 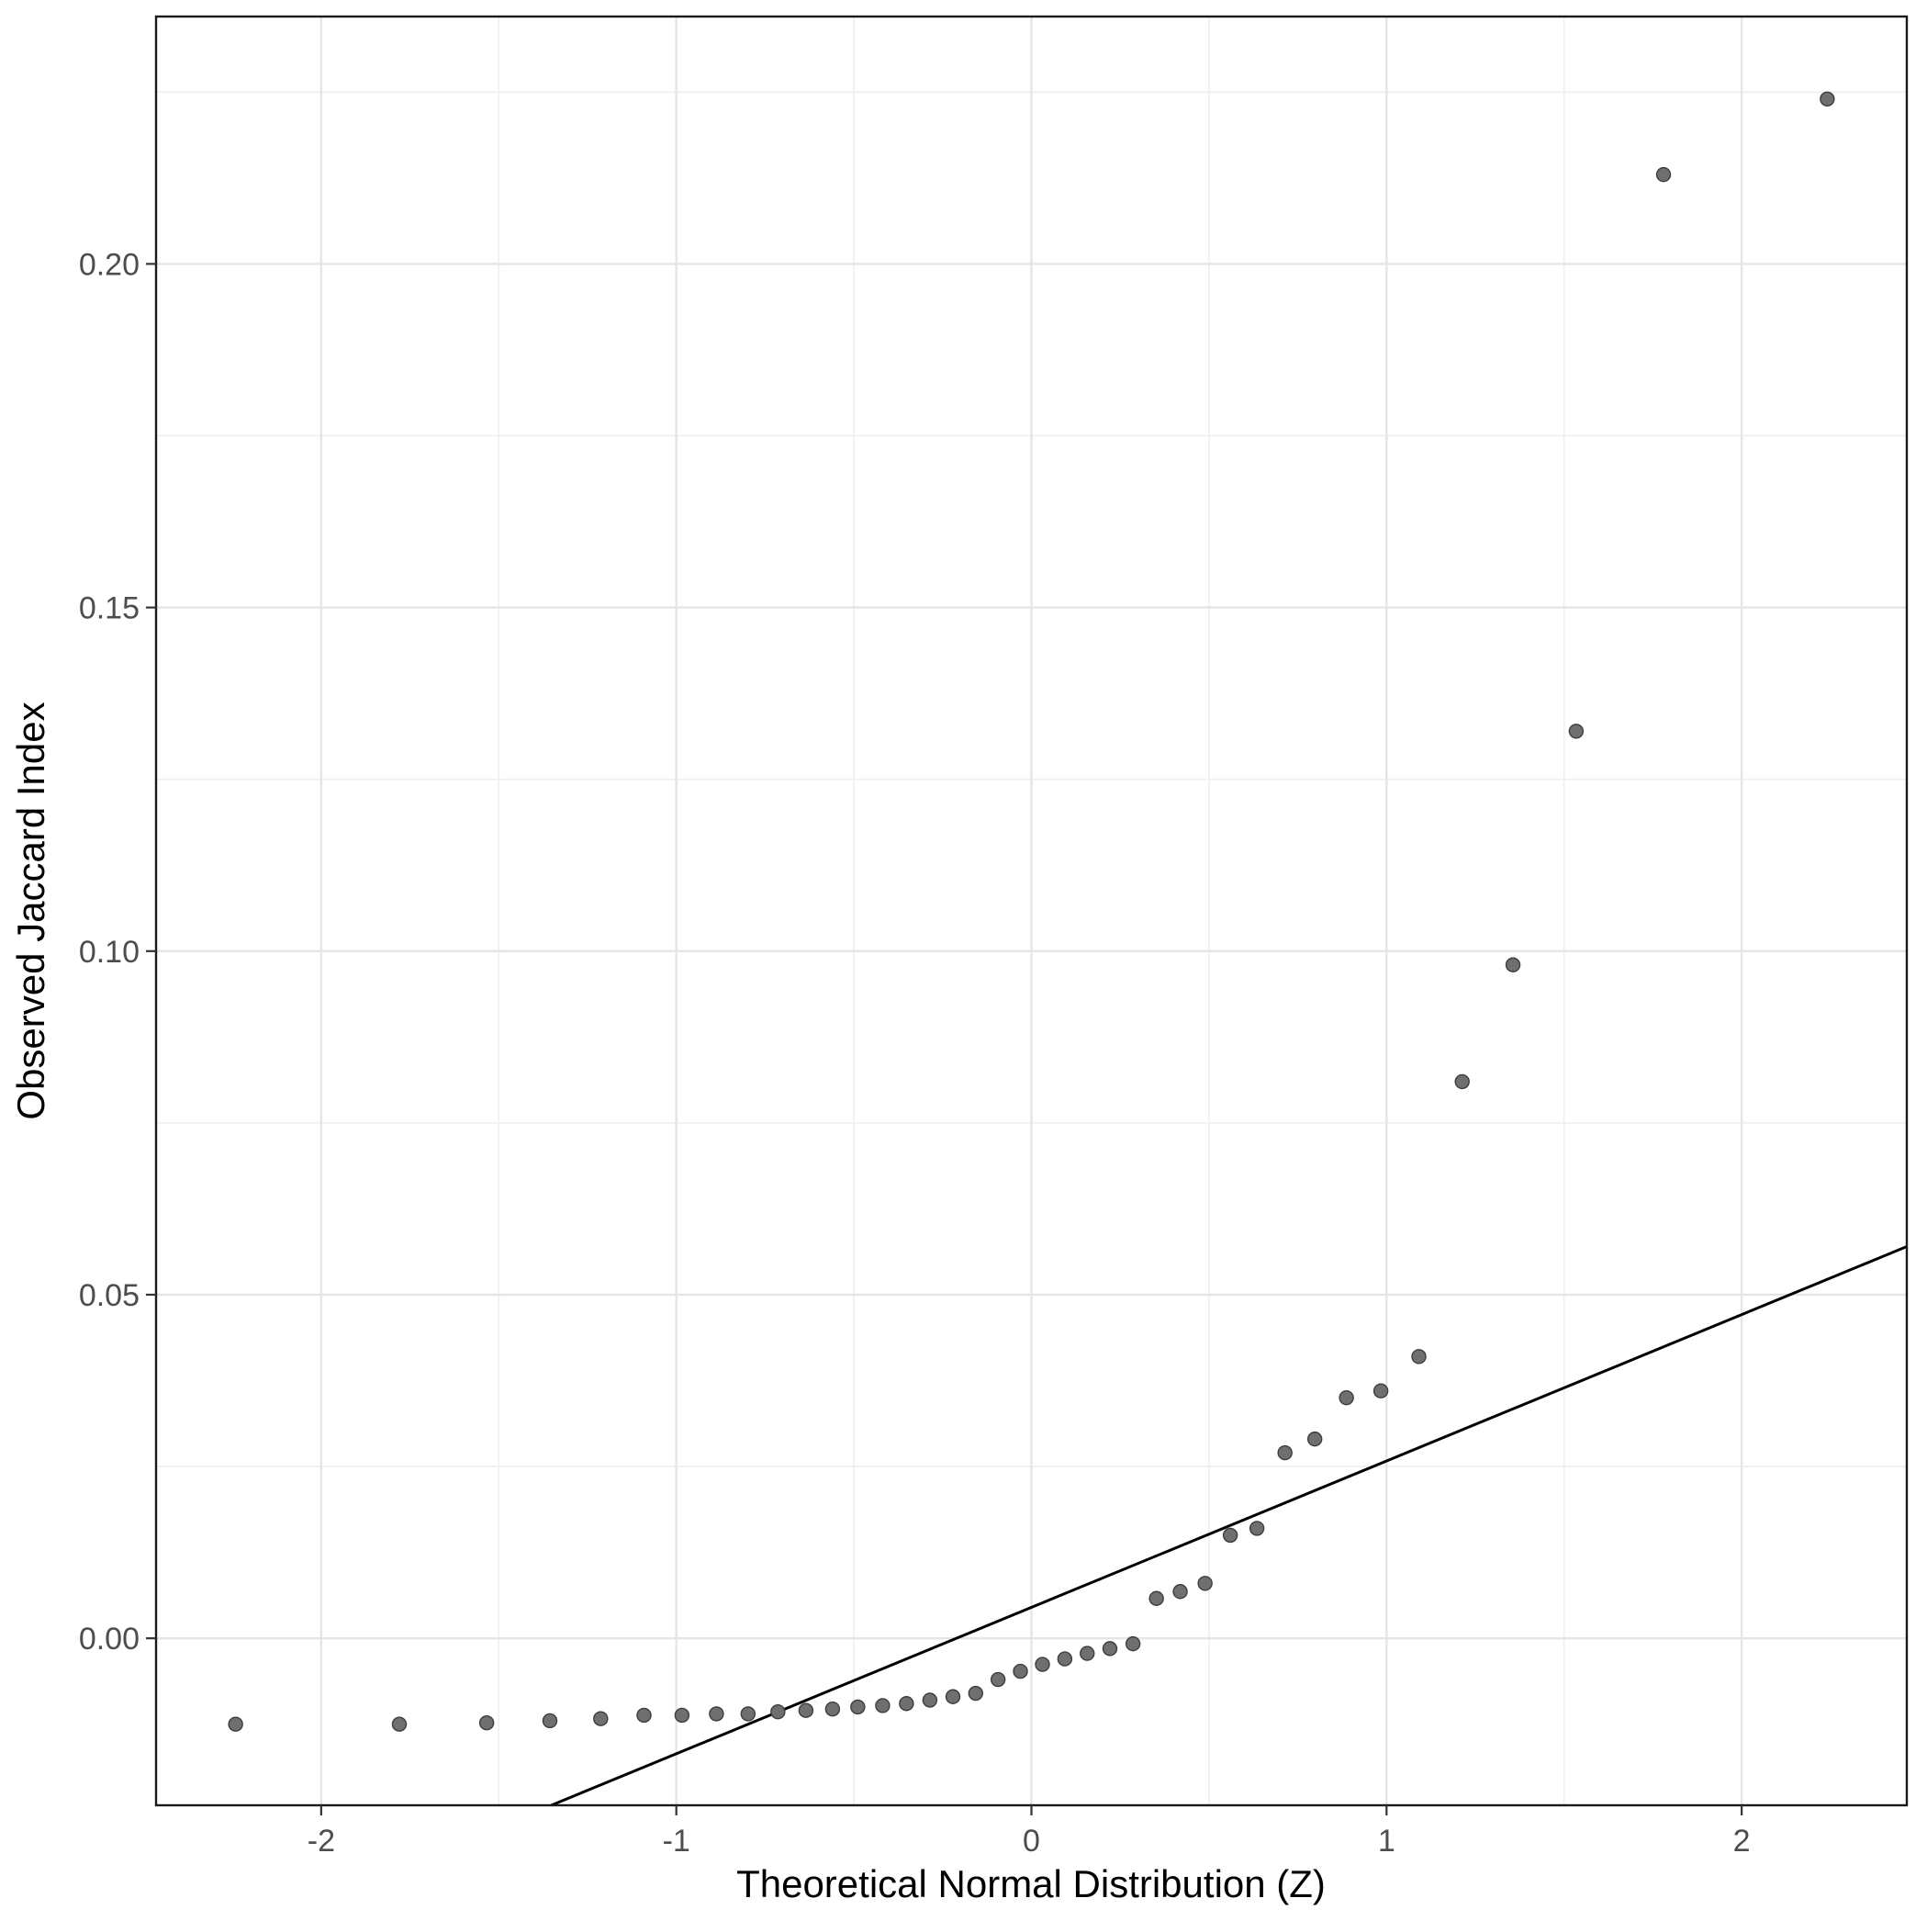 What do you see at coordinates (109, 608) in the screenshot?
I see `y-tick-label: 0.15` at bounding box center [109, 608].